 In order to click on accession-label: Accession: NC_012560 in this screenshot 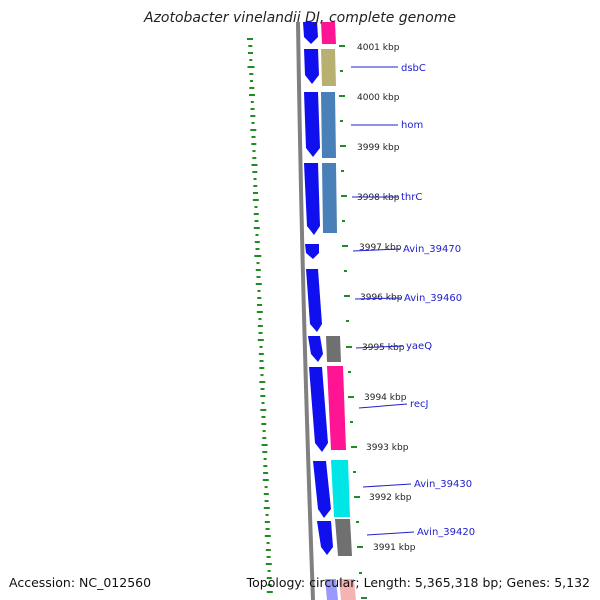, I will do `click(80, 582)`.